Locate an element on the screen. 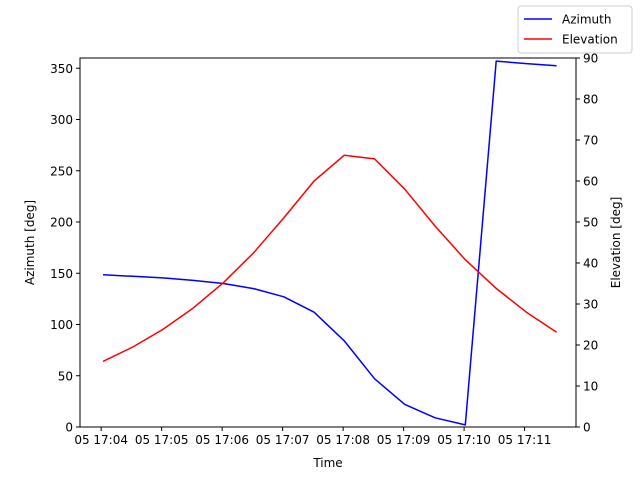 The width and height of the screenshot is (640, 480). y-axis-right-label: Elevation [deg] is located at coordinates (616, 243).